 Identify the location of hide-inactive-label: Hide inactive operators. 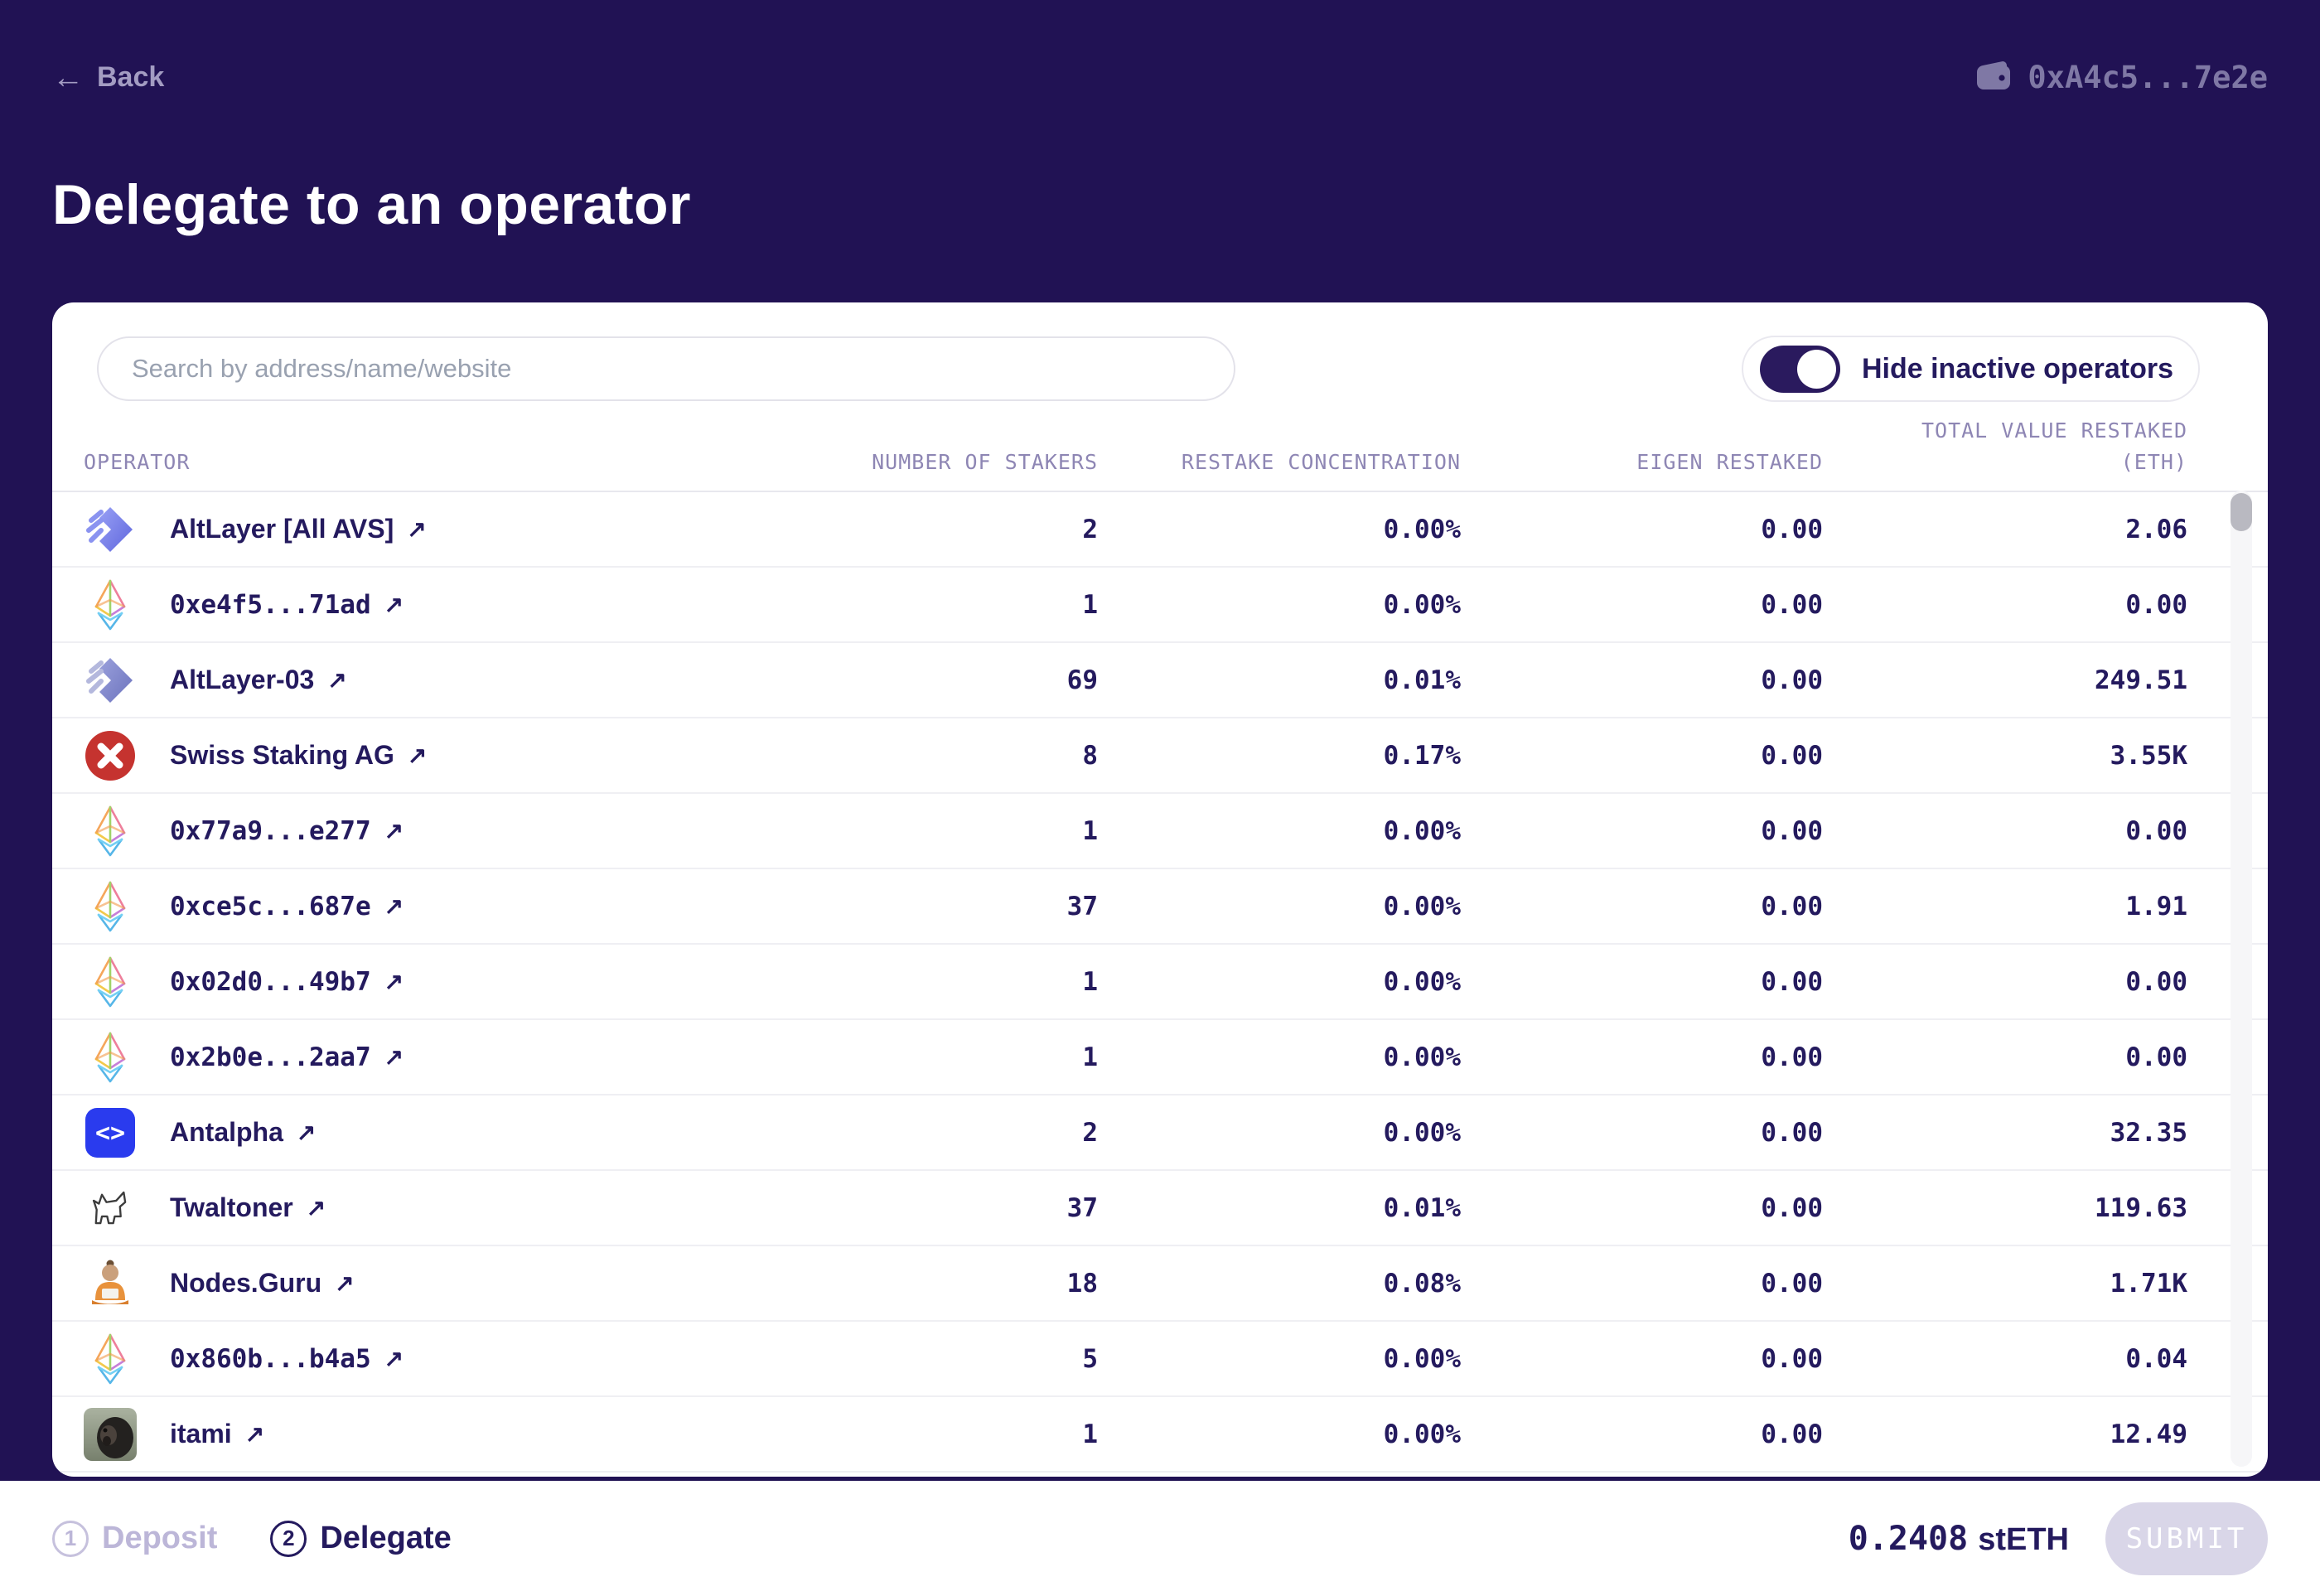
(2017, 368).